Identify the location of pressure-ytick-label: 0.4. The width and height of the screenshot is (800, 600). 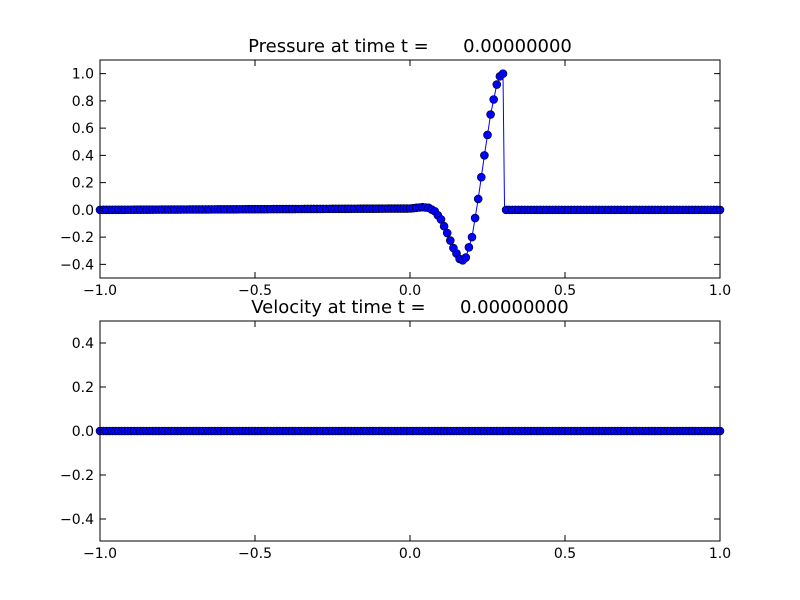
(83, 156).